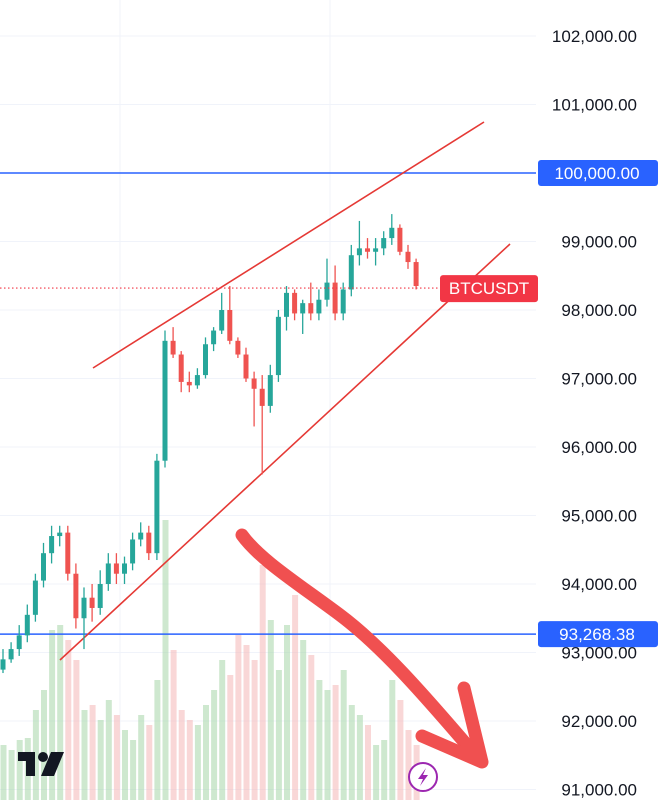  What do you see at coordinates (452, 725) in the screenshot?
I see `arrow-head` at bounding box center [452, 725].